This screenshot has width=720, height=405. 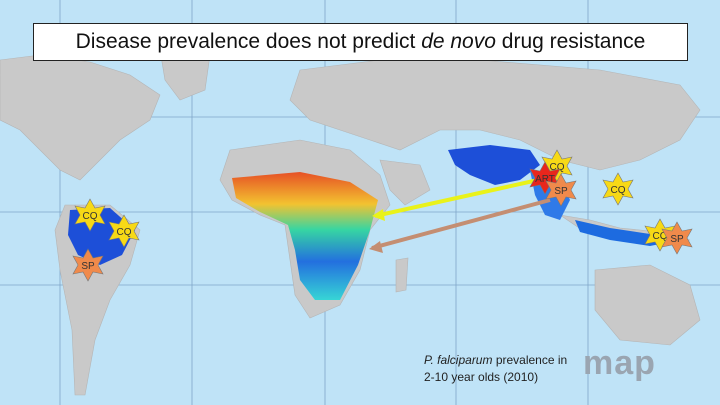 What do you see at coordinates (494, 165) in the screenshot?
I see `india-prevalence` at bounding box center [494, 165].